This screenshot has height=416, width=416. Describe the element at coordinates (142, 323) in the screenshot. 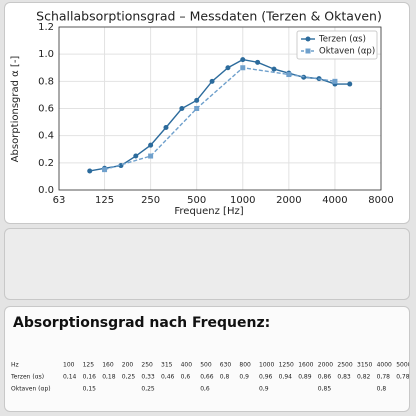

I see `table-title: Absorptionsgrad nach Frequenz:` at that location.